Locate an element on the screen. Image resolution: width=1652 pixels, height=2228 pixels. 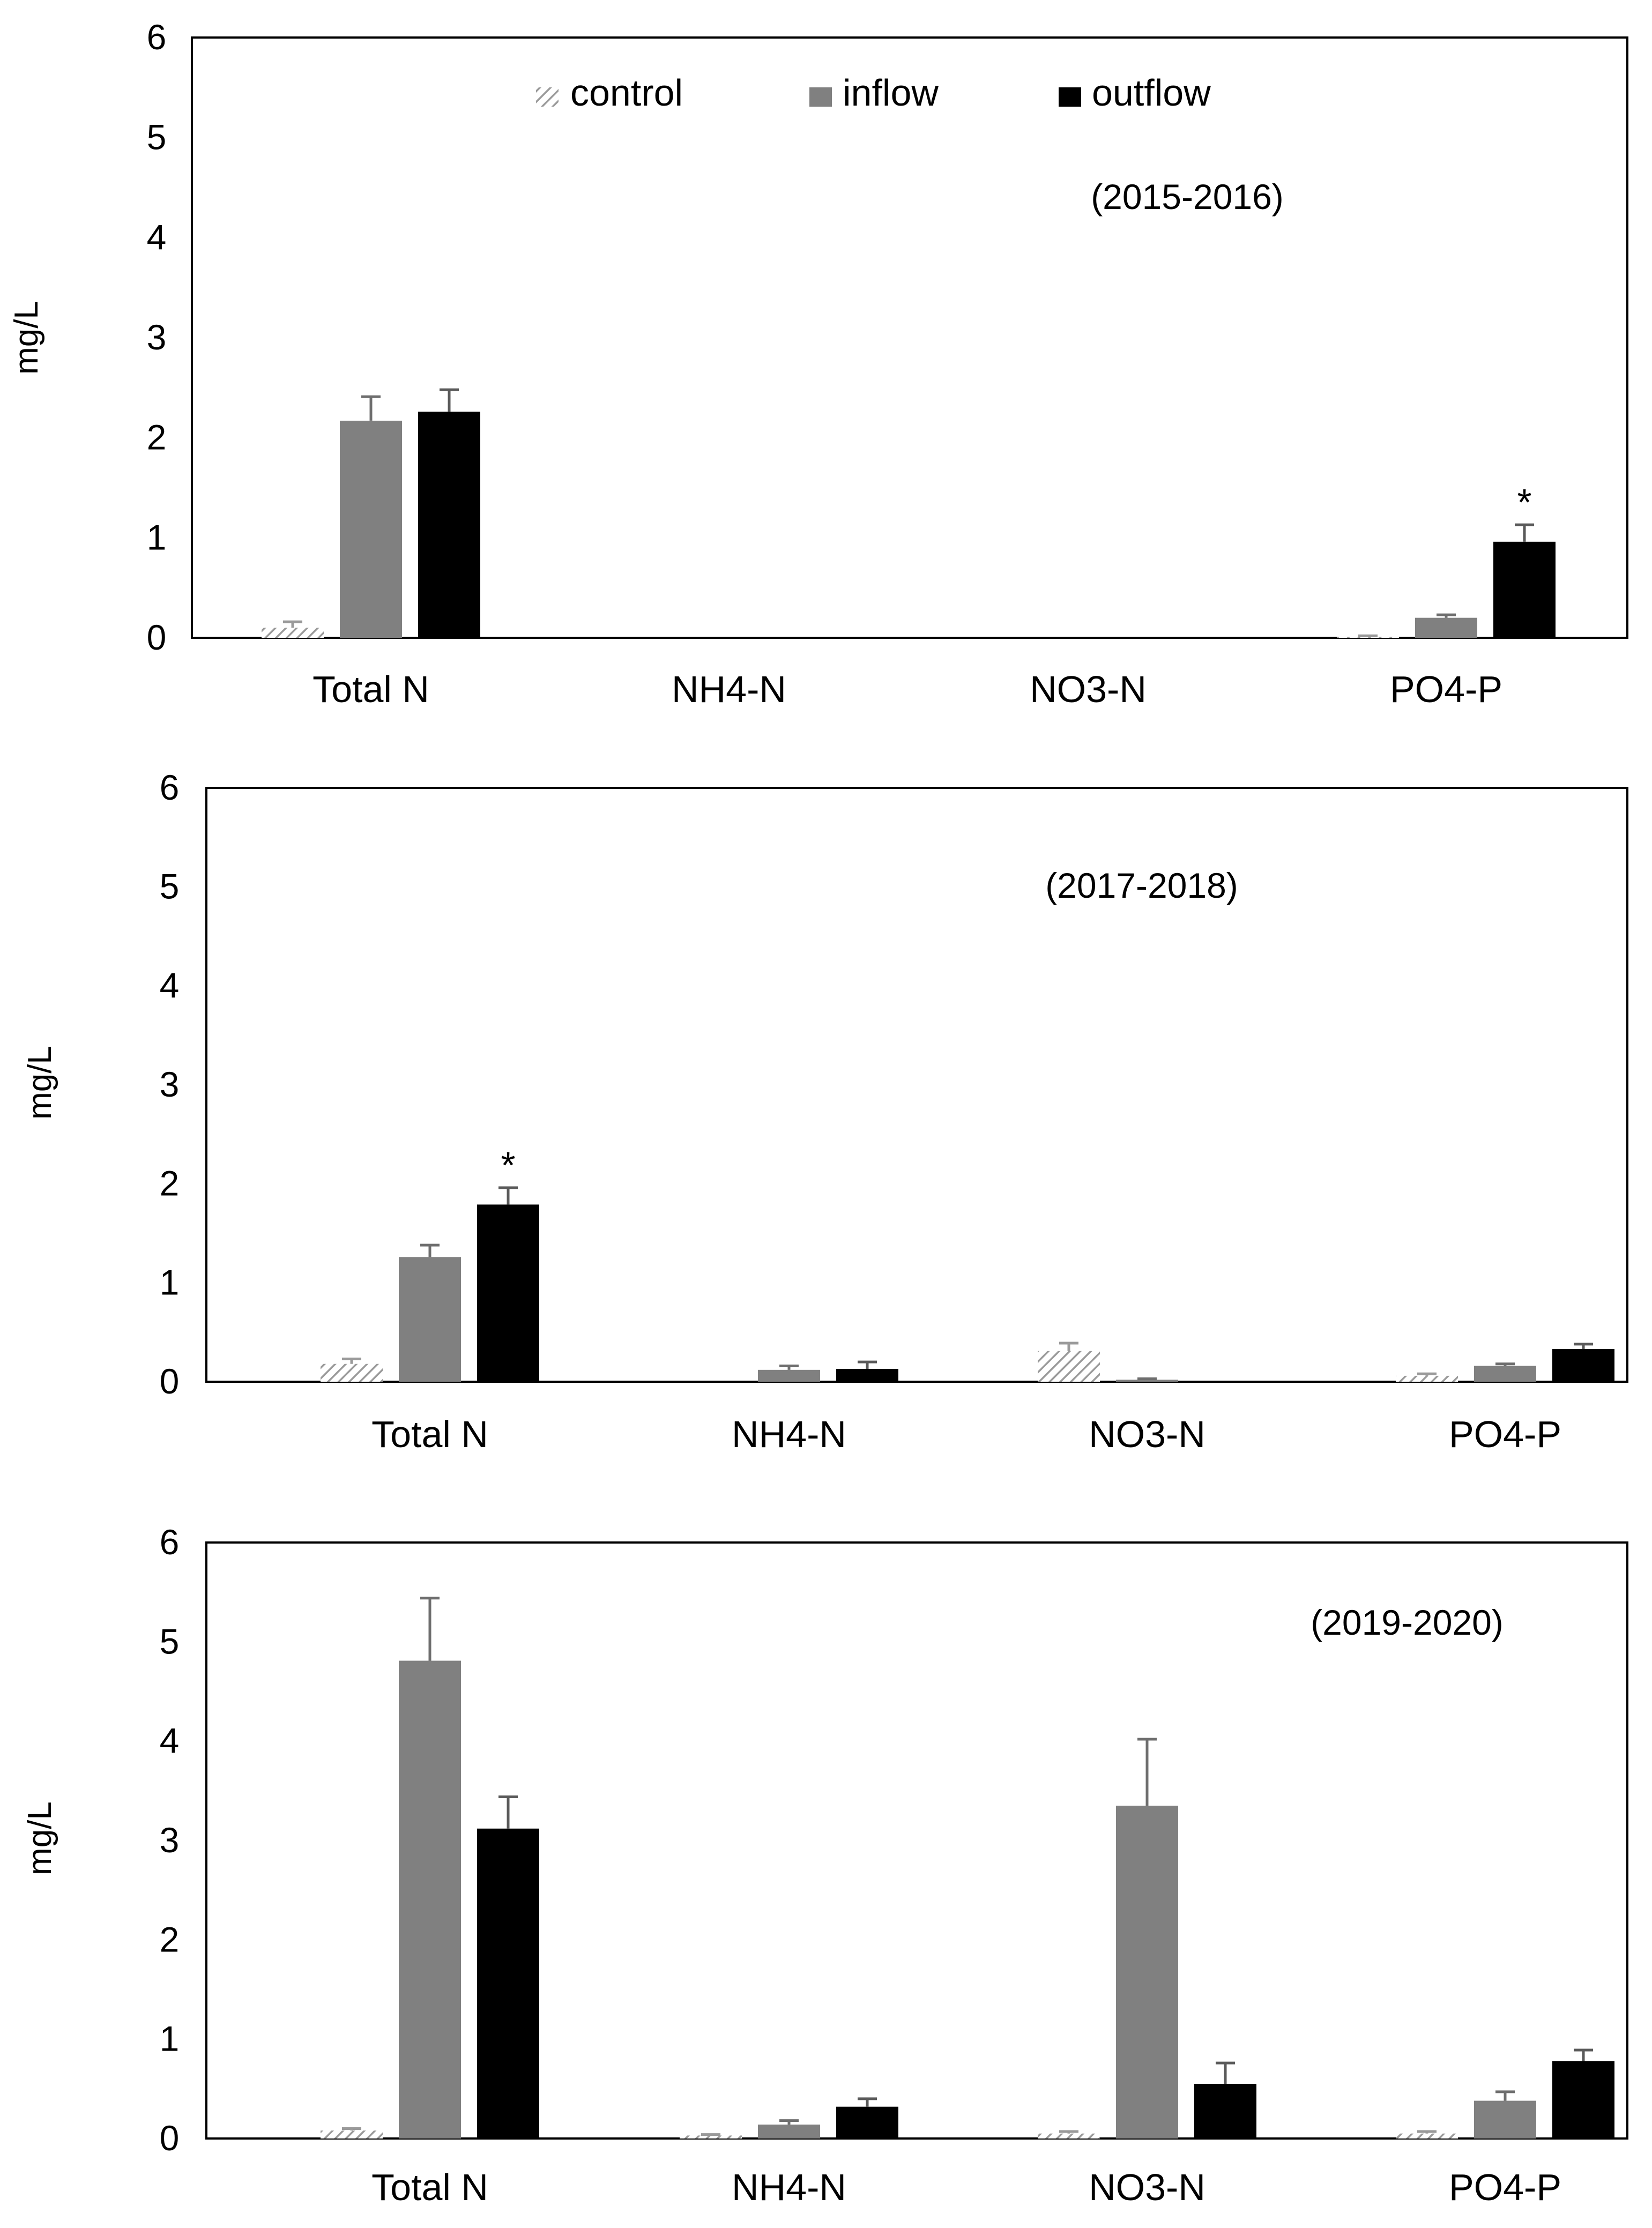
legend-label-control: control is located at coordinates (626, 93).